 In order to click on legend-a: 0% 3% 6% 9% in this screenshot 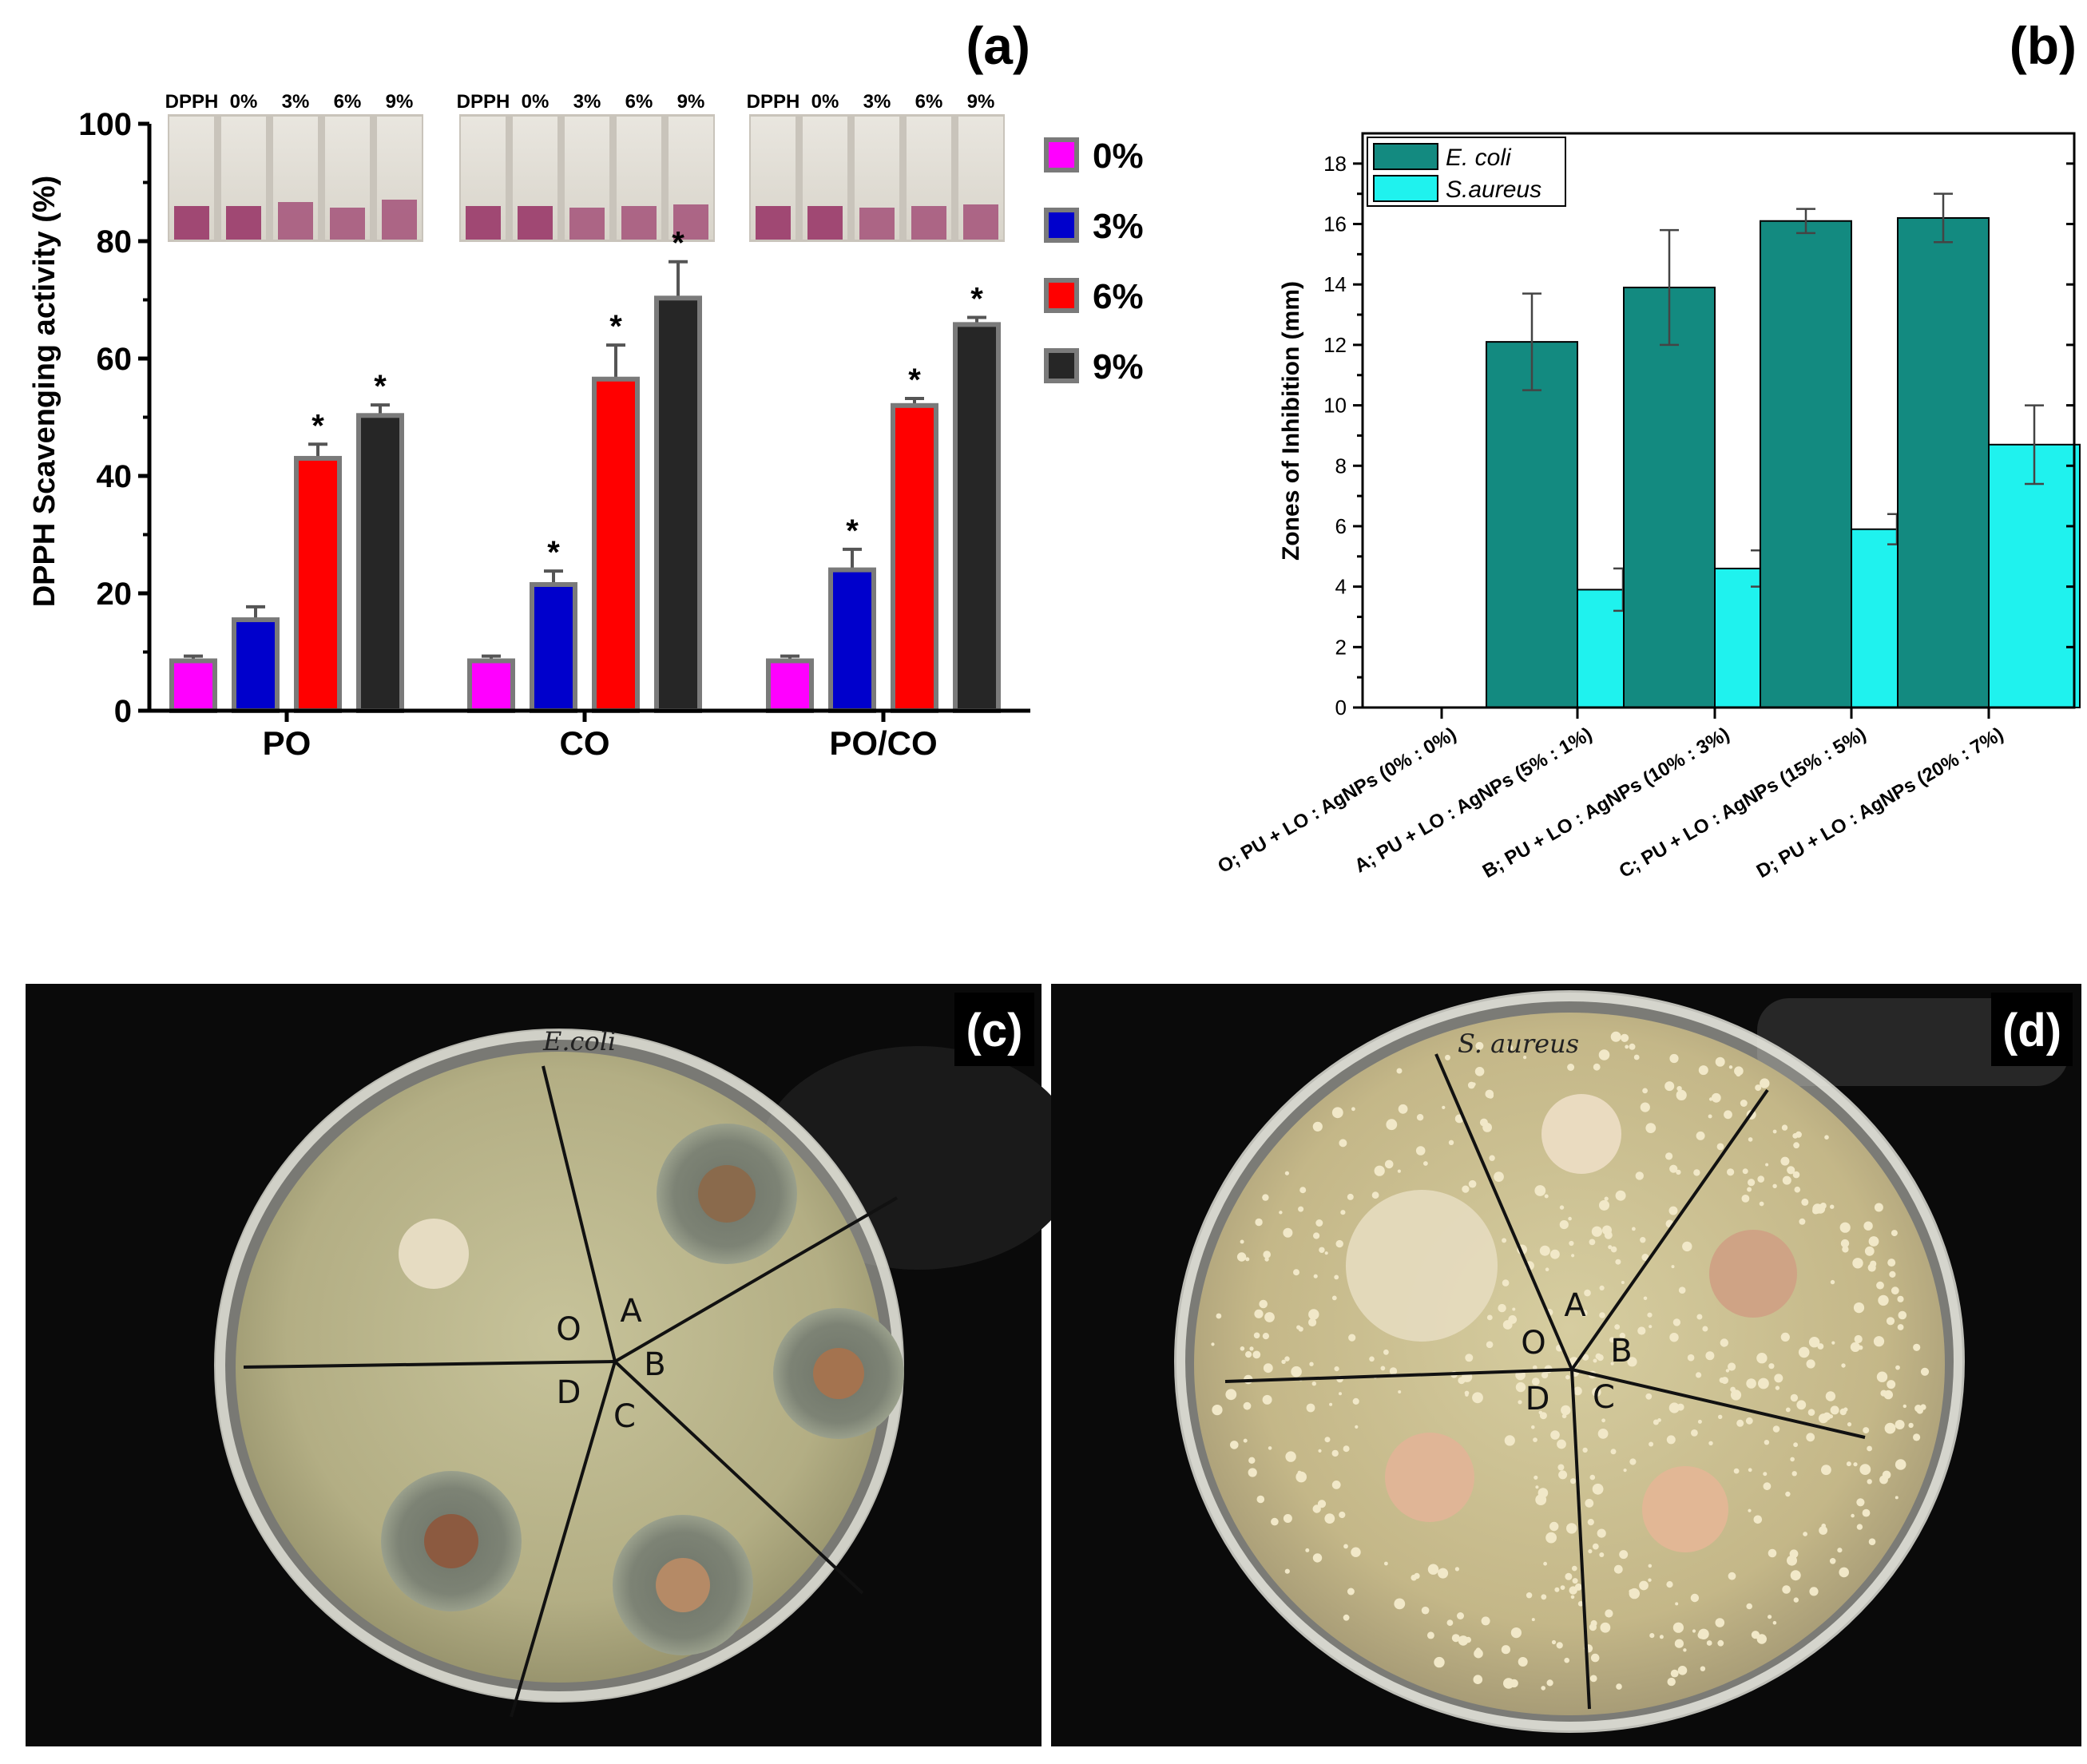, I will do `click(1094, 261)`.